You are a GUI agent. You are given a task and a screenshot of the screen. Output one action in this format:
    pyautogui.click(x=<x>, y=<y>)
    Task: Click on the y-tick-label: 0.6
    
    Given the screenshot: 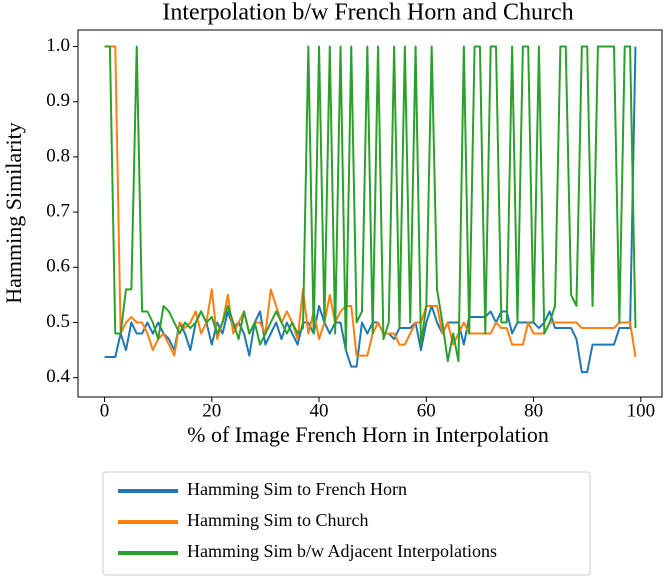 What is the action you would take?
    pyautogui.click(x=58, y=266)
    